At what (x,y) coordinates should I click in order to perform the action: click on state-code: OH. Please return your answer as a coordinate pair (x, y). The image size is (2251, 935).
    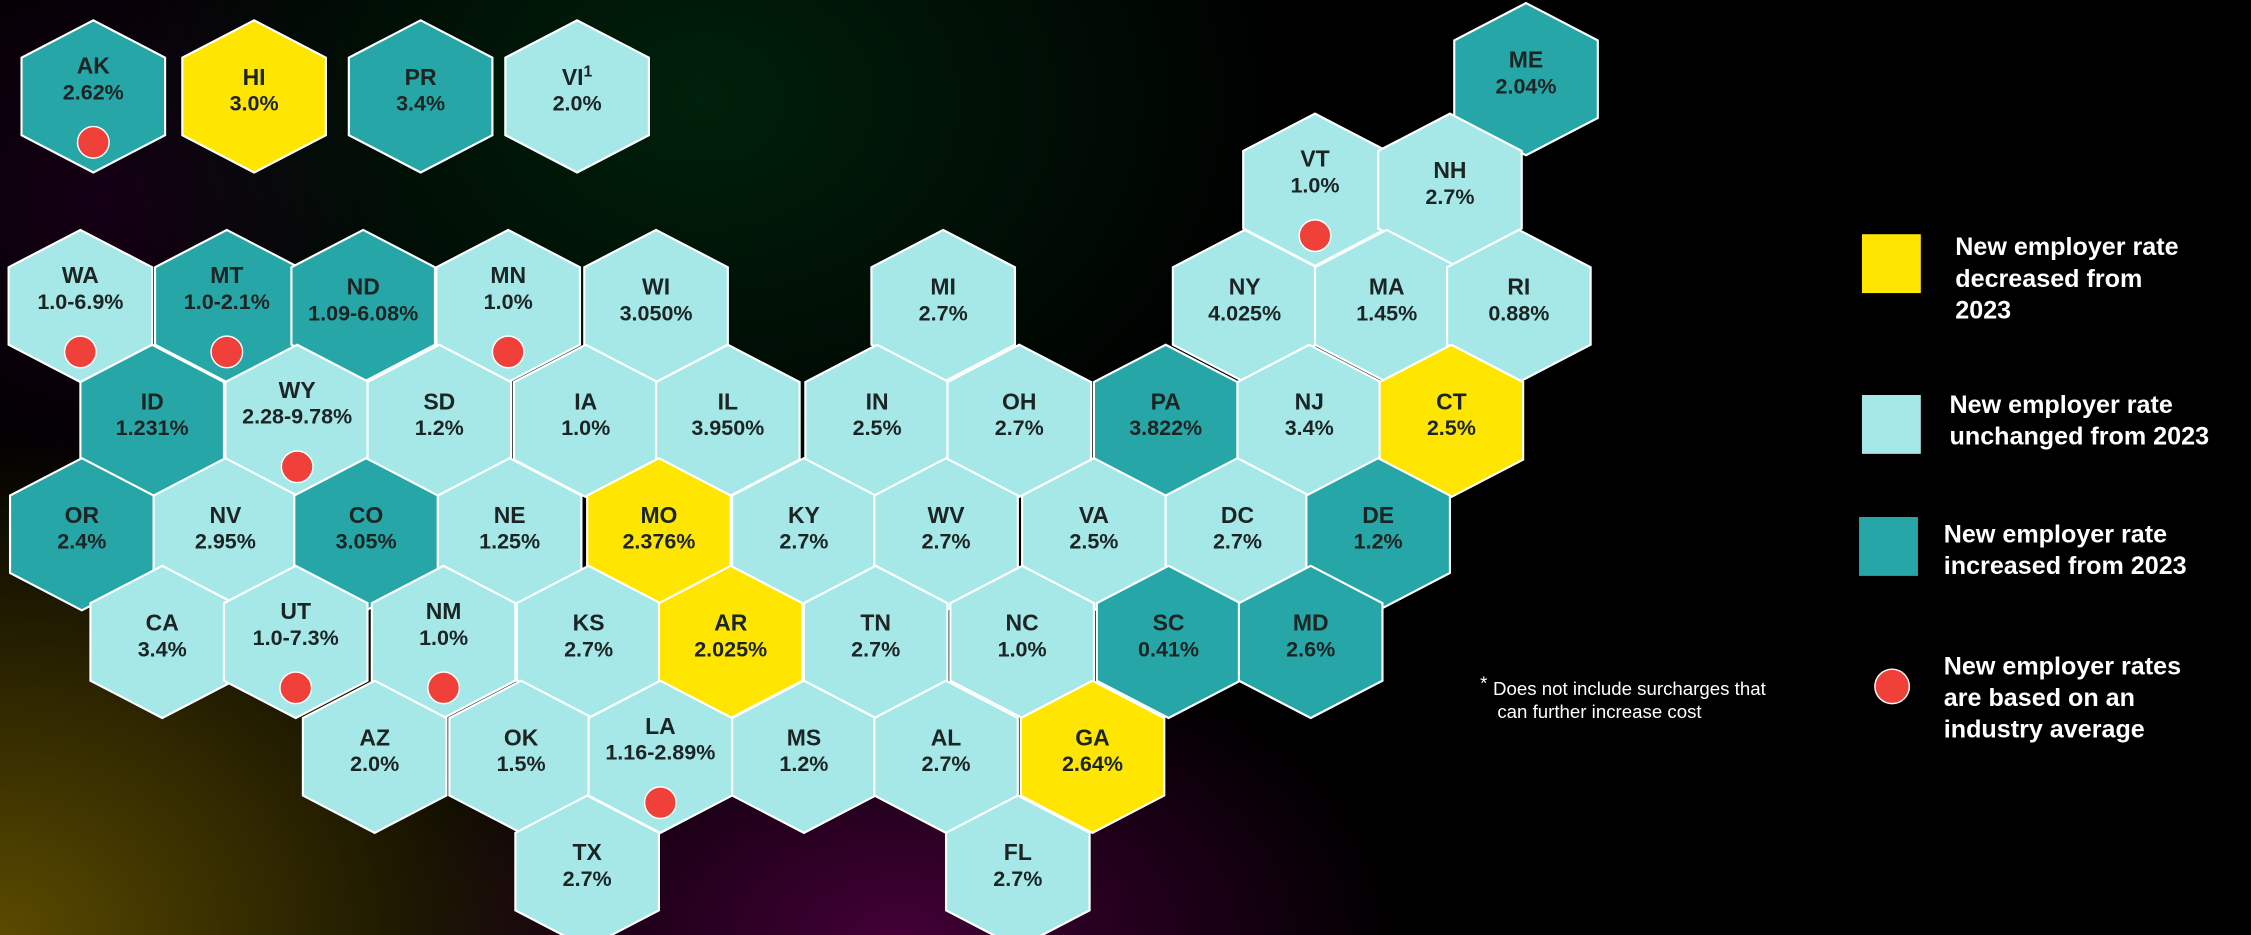
    Looking at the image, I should click on (1019, 401).